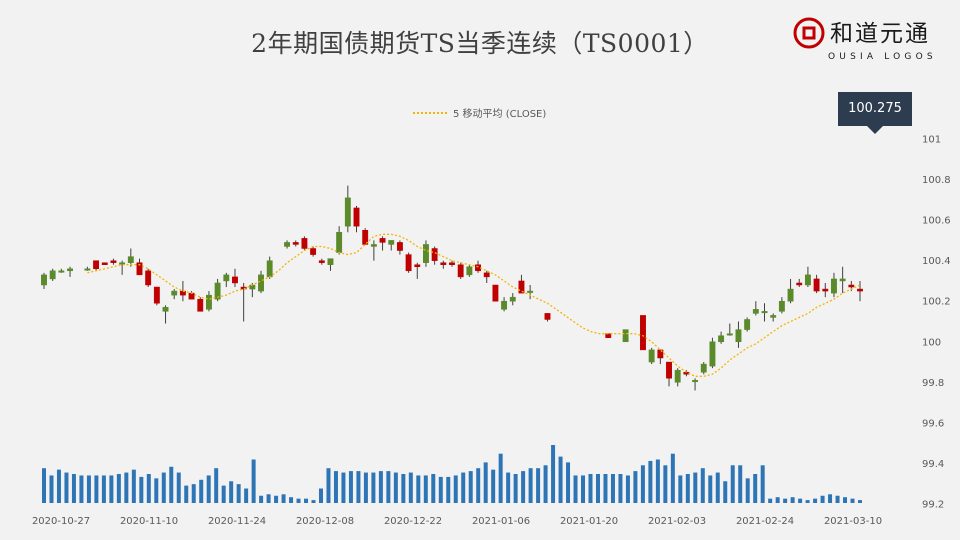 The height and width of the screenshot is (540, 960). What do you see at coordinates (589, 521) in the screenshot?
I see `x-tick-label: 2021-01-20` at bounding box center [589, 521].